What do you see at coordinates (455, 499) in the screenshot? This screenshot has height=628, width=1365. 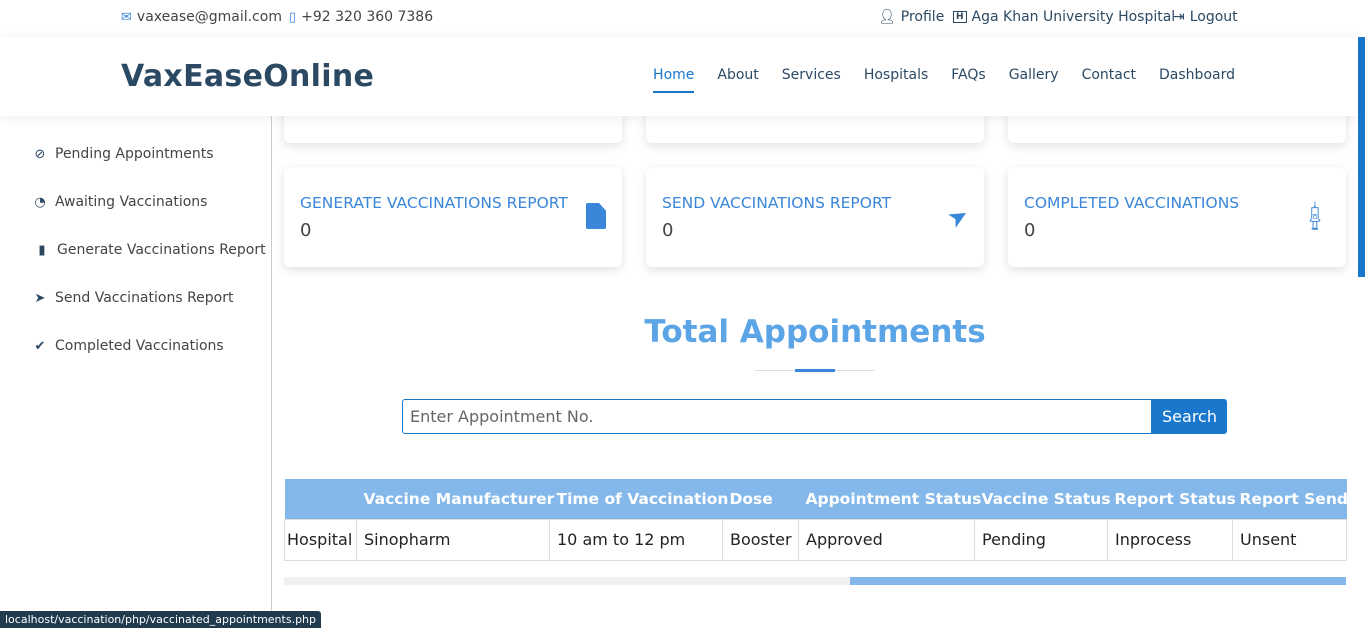 I see `column-header: Vaccine Manufacturer` at bounding box center [455, 499].